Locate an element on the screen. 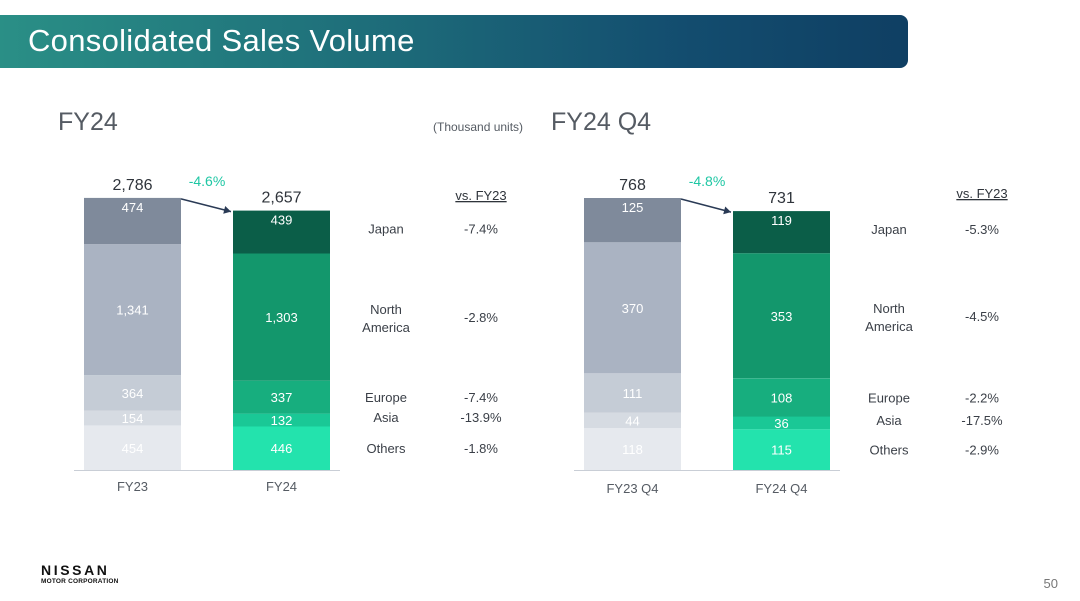  page-title: Consolidated Sales Volume is located at coordinates (221, 40).